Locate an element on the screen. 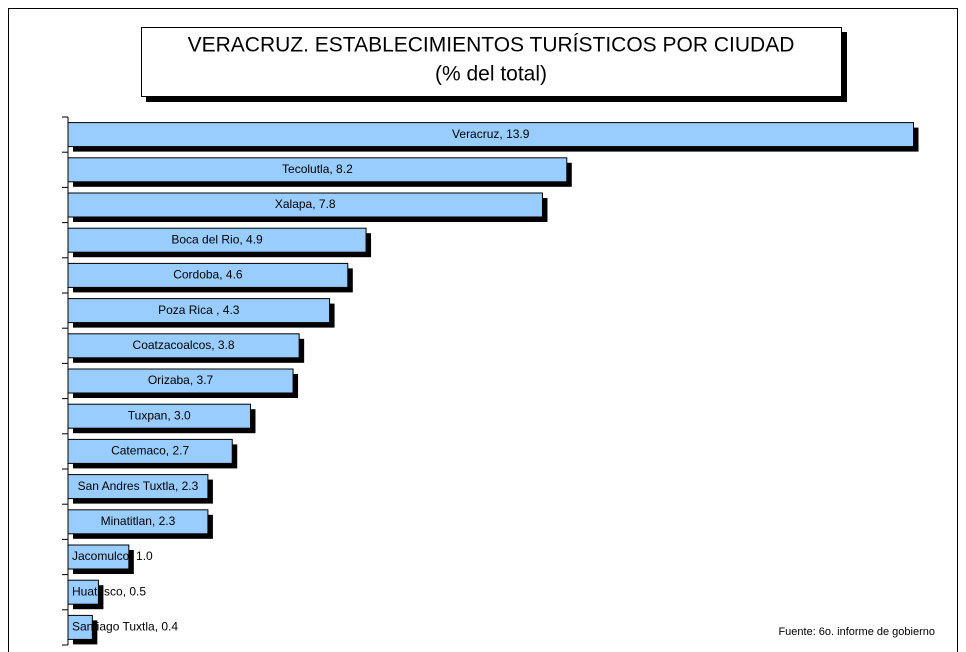 The image size is (966, 652). value-label: Veracruz, 13.9 is located at coordinates (491, 134).